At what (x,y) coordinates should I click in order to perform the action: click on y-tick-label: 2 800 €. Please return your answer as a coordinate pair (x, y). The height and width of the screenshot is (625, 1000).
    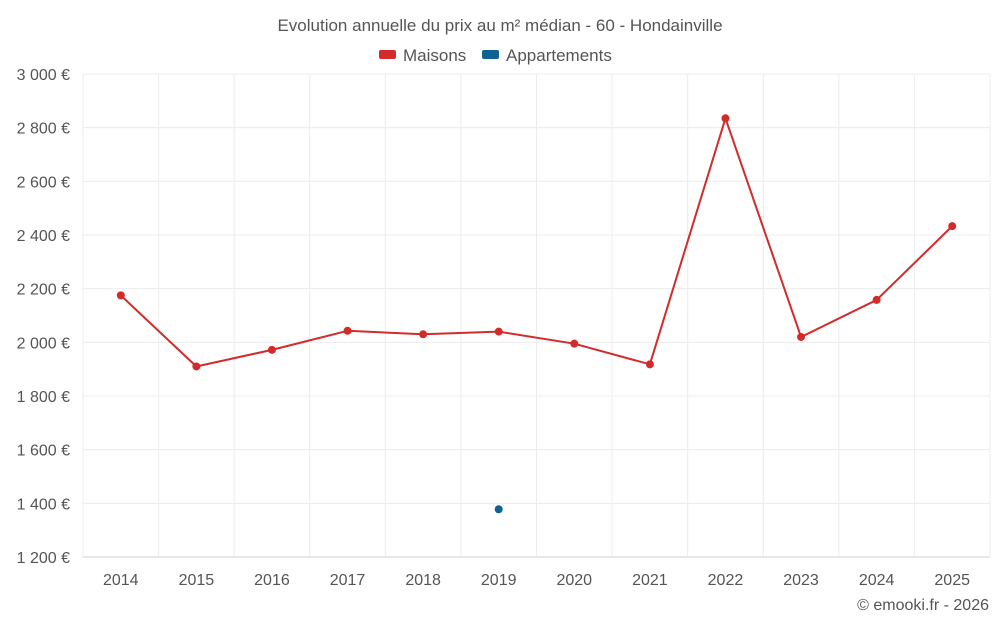
    Looking at the image, I should click on (43, 129).